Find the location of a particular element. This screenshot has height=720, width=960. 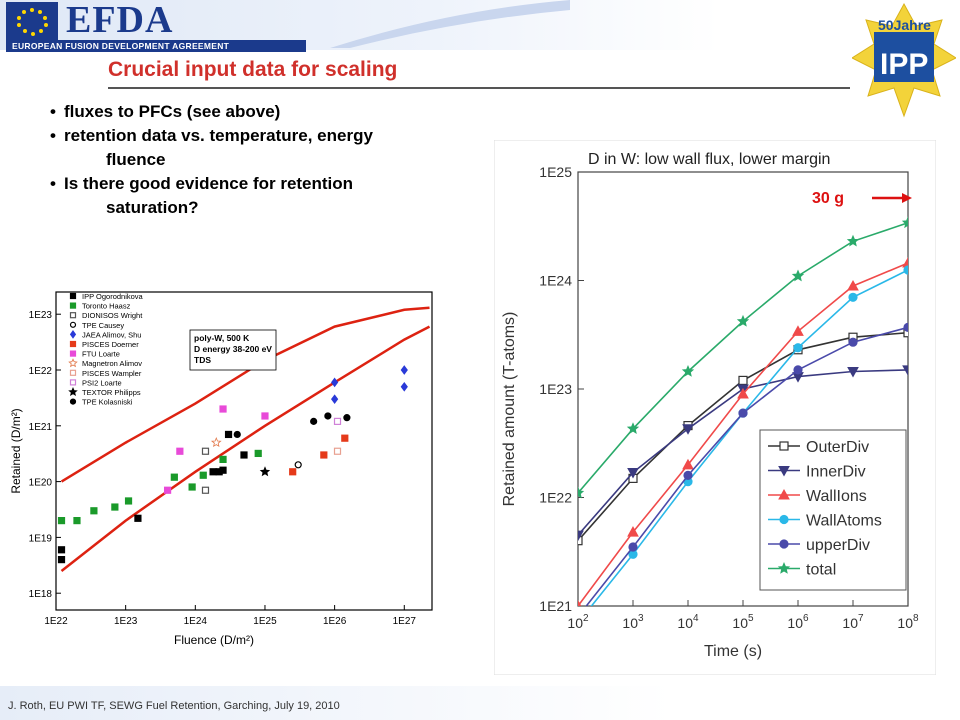

y-tick-label: 1E22 is located at coordinates (555, 498).